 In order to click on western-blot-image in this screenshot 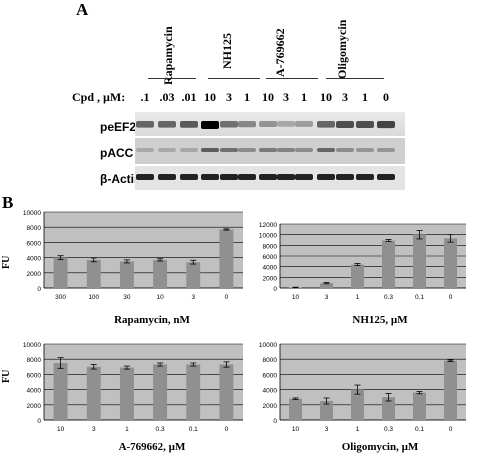, I will do `click(270, 151)`.